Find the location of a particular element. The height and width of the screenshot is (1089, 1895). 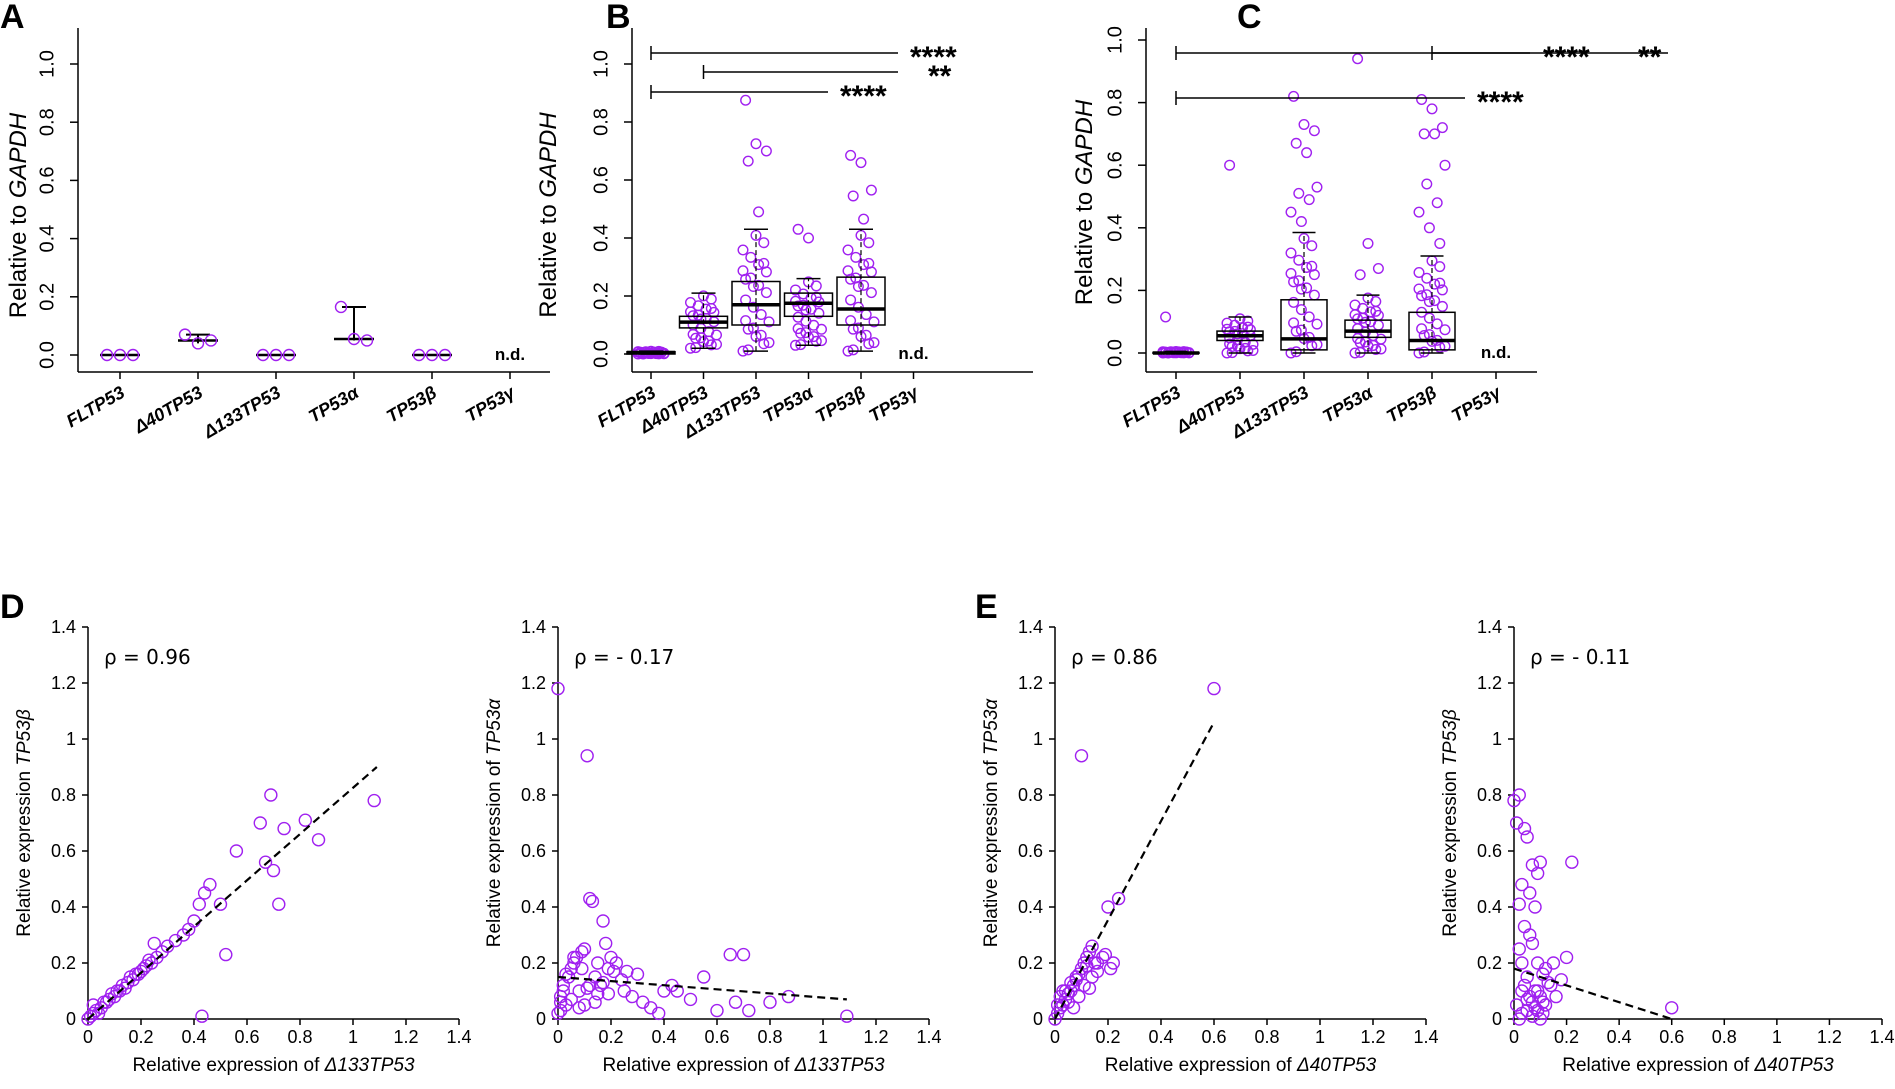

x-tick-label: 0.4 is located at coordinates (663, 1037).